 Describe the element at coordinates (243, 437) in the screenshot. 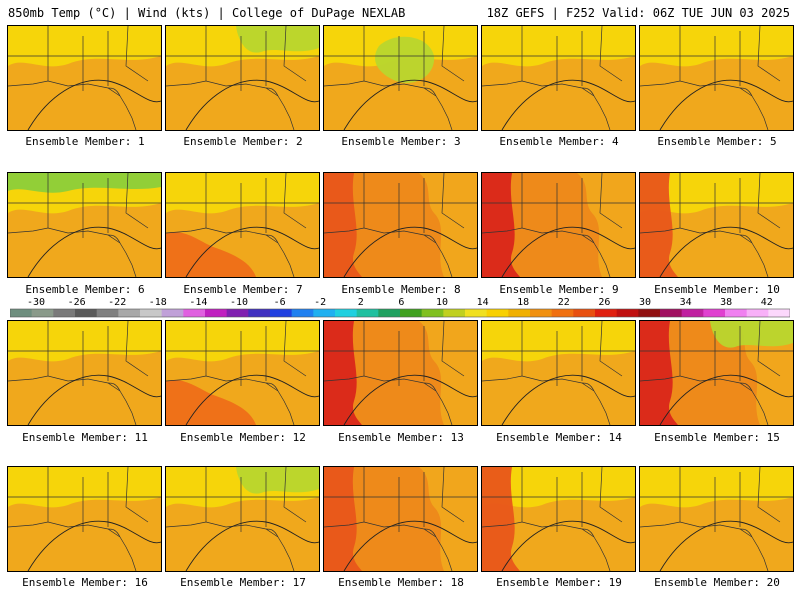

I see `member-caption: Ensemble Member: 12` at that location.